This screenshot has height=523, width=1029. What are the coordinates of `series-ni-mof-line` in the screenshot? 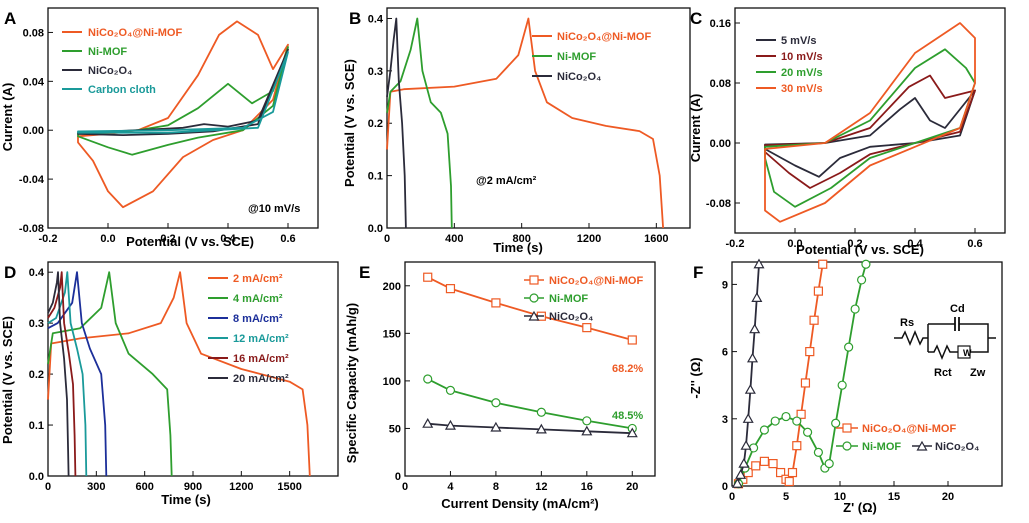 It's located at (530, 404).